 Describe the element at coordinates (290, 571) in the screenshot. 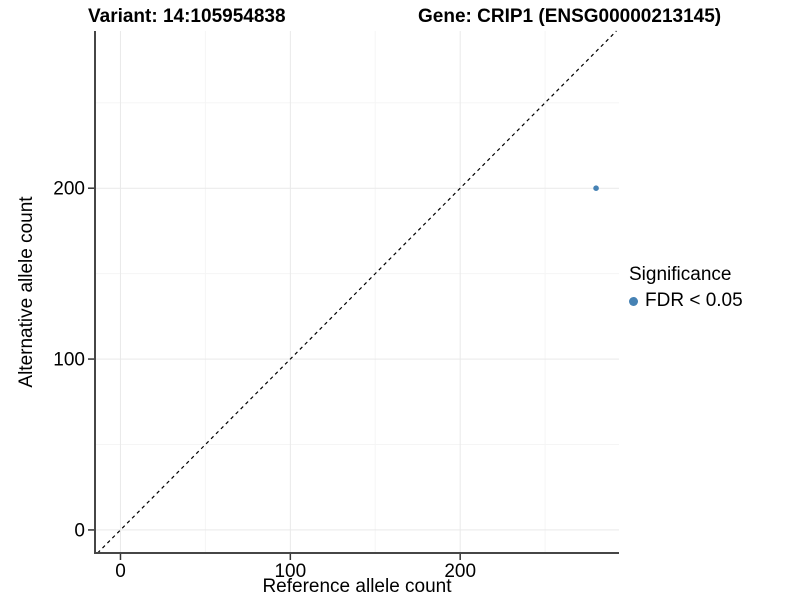

I see `x-tick-label: 100` at that location.